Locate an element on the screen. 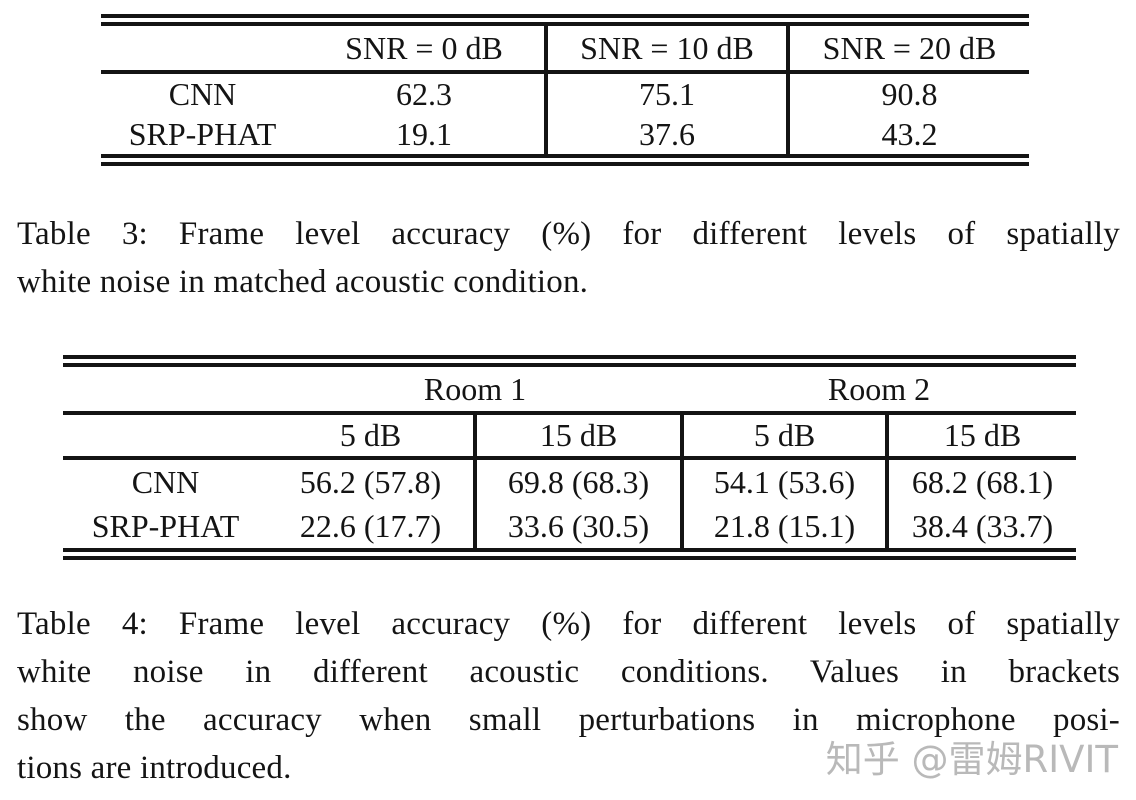 This screenshot has height=800, width=1136. table4-cell: 38.4 (33.7) is located at coordinates (981, 529).